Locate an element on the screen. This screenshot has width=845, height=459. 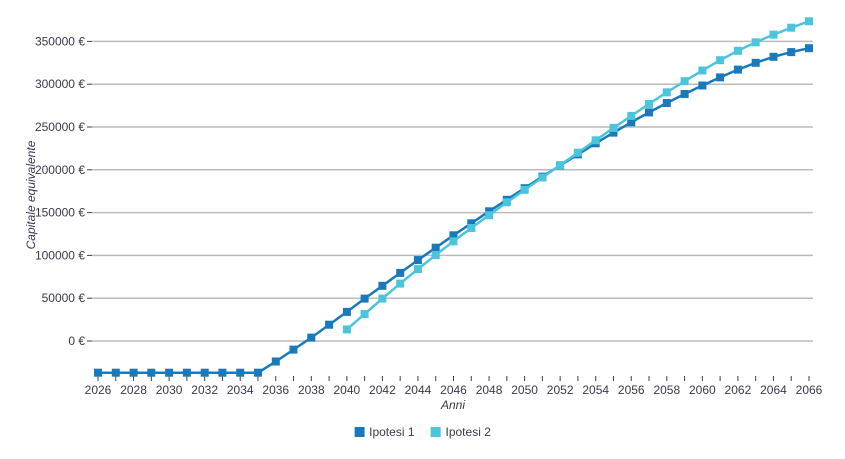
y-axis-tick-label: 250000 € is located at coordinates (60, 127).